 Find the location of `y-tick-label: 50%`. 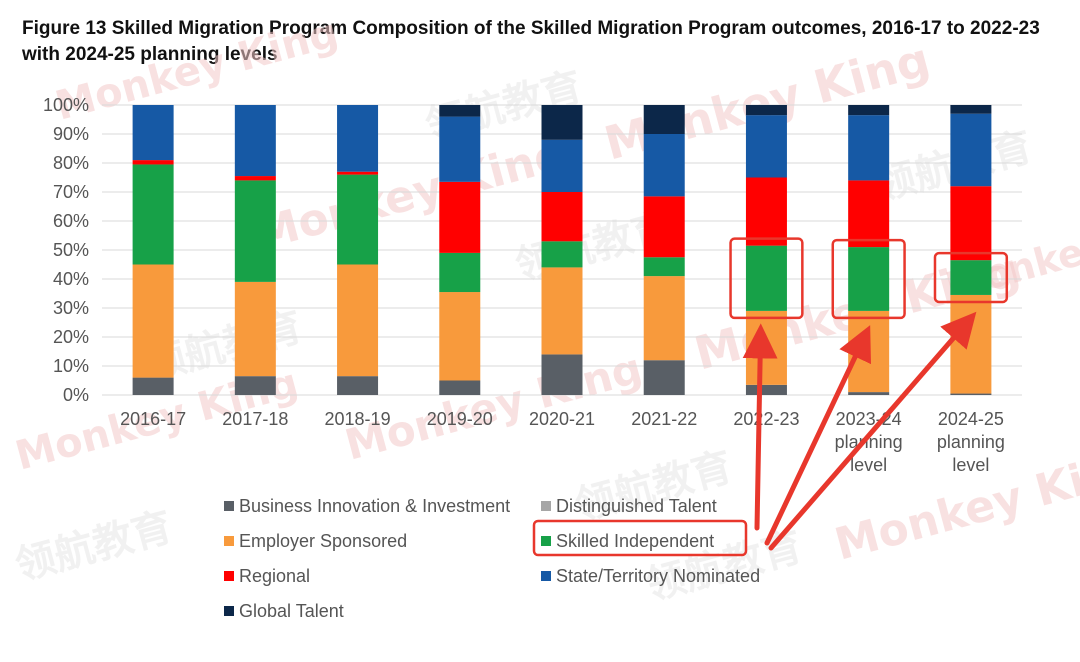

y-tick-label: 50% is located at coordinates (71, 250).